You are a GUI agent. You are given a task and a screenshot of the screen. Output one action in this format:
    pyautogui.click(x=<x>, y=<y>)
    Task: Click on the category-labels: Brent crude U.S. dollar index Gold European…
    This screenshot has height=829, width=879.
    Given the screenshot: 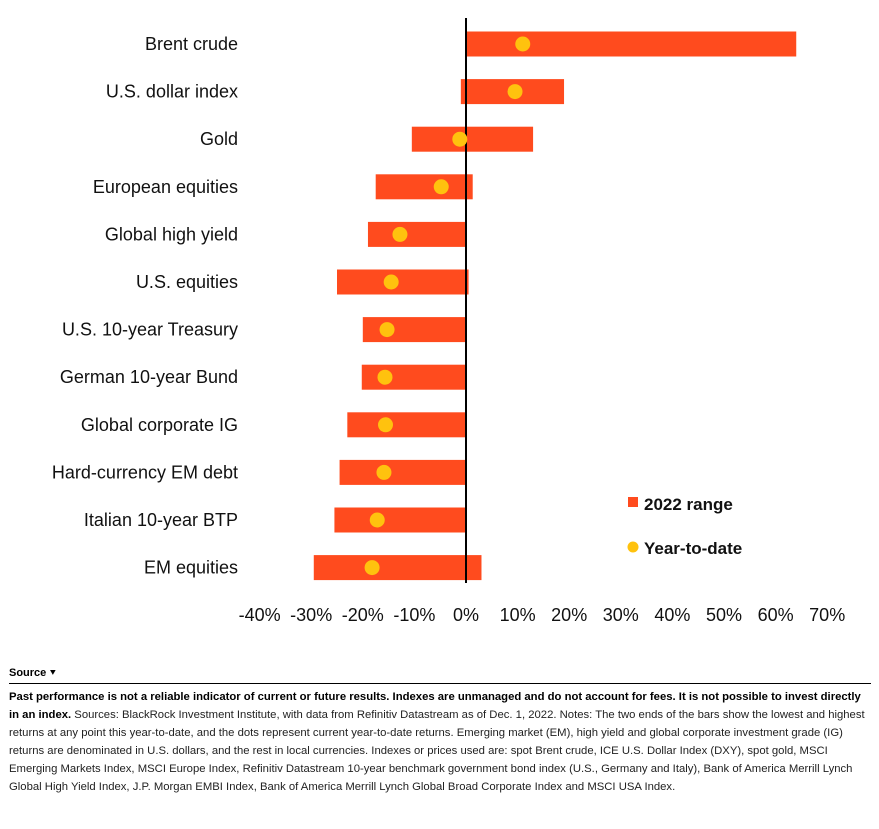 What is the action you would take?
    pyautogui.click(x=145, y=306)
    